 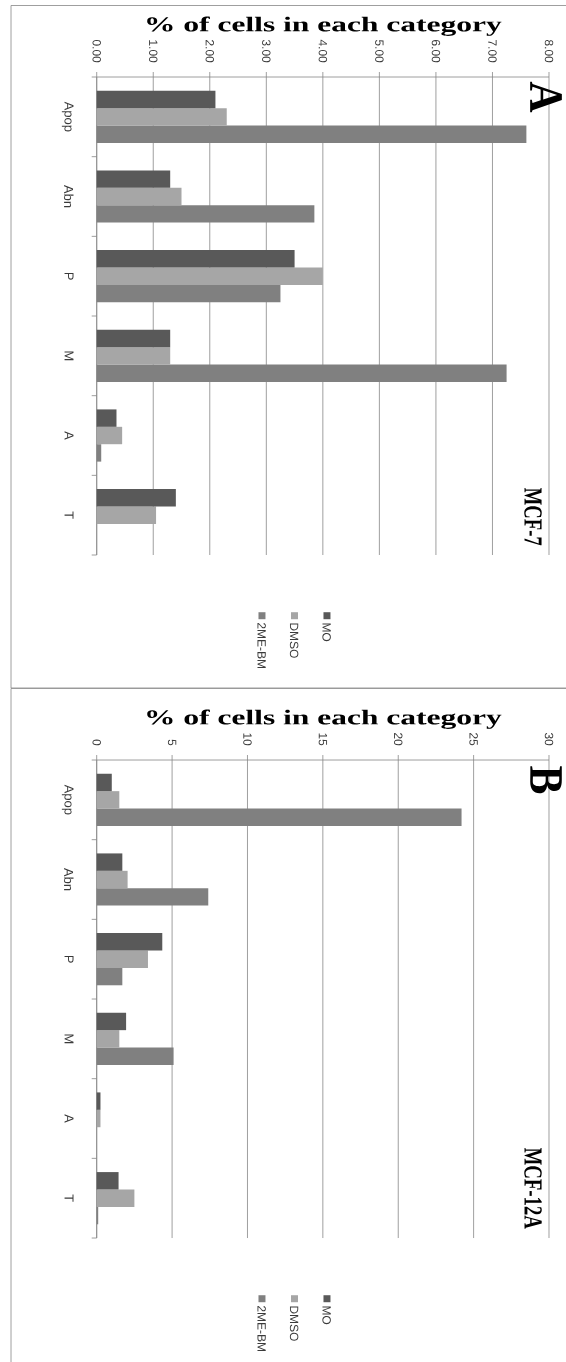 I want to click on x-tick-label: 6.00, so click(x=436, y=51).